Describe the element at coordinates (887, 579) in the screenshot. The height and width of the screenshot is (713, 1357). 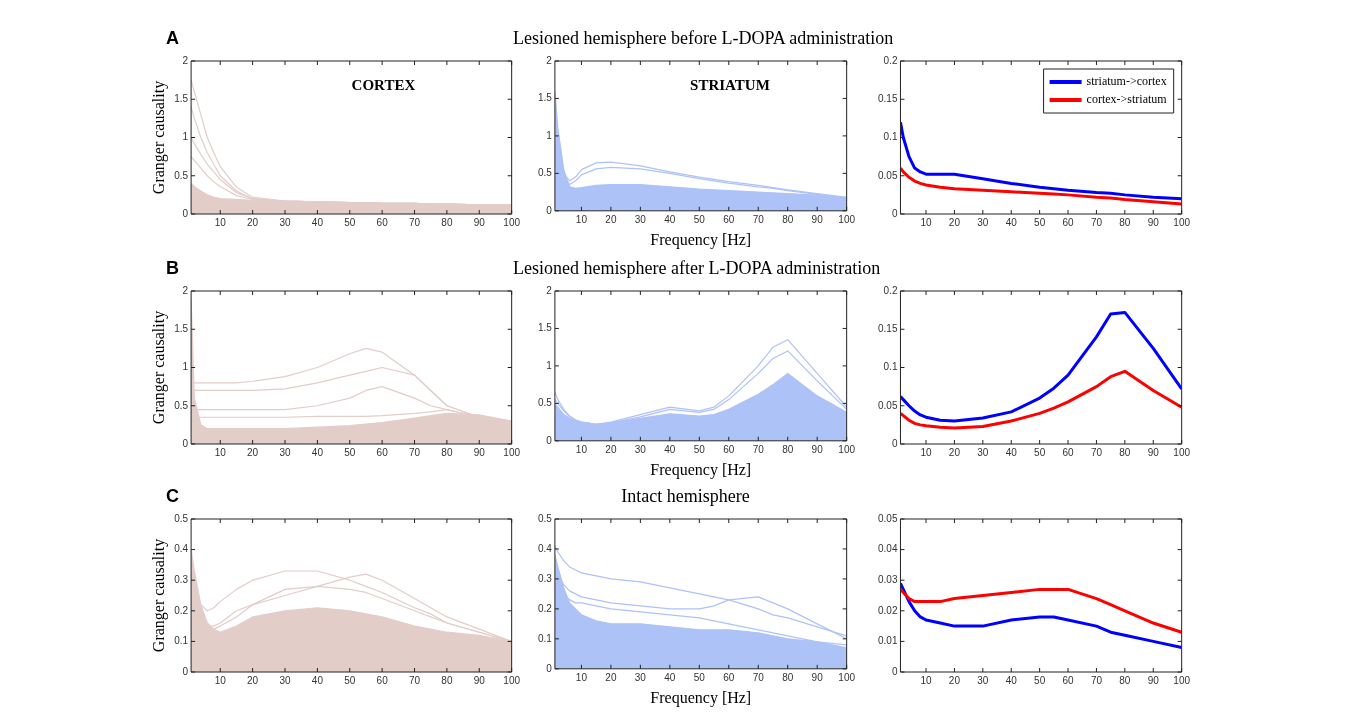
I see `y-tick-label: 0.03` at that location.